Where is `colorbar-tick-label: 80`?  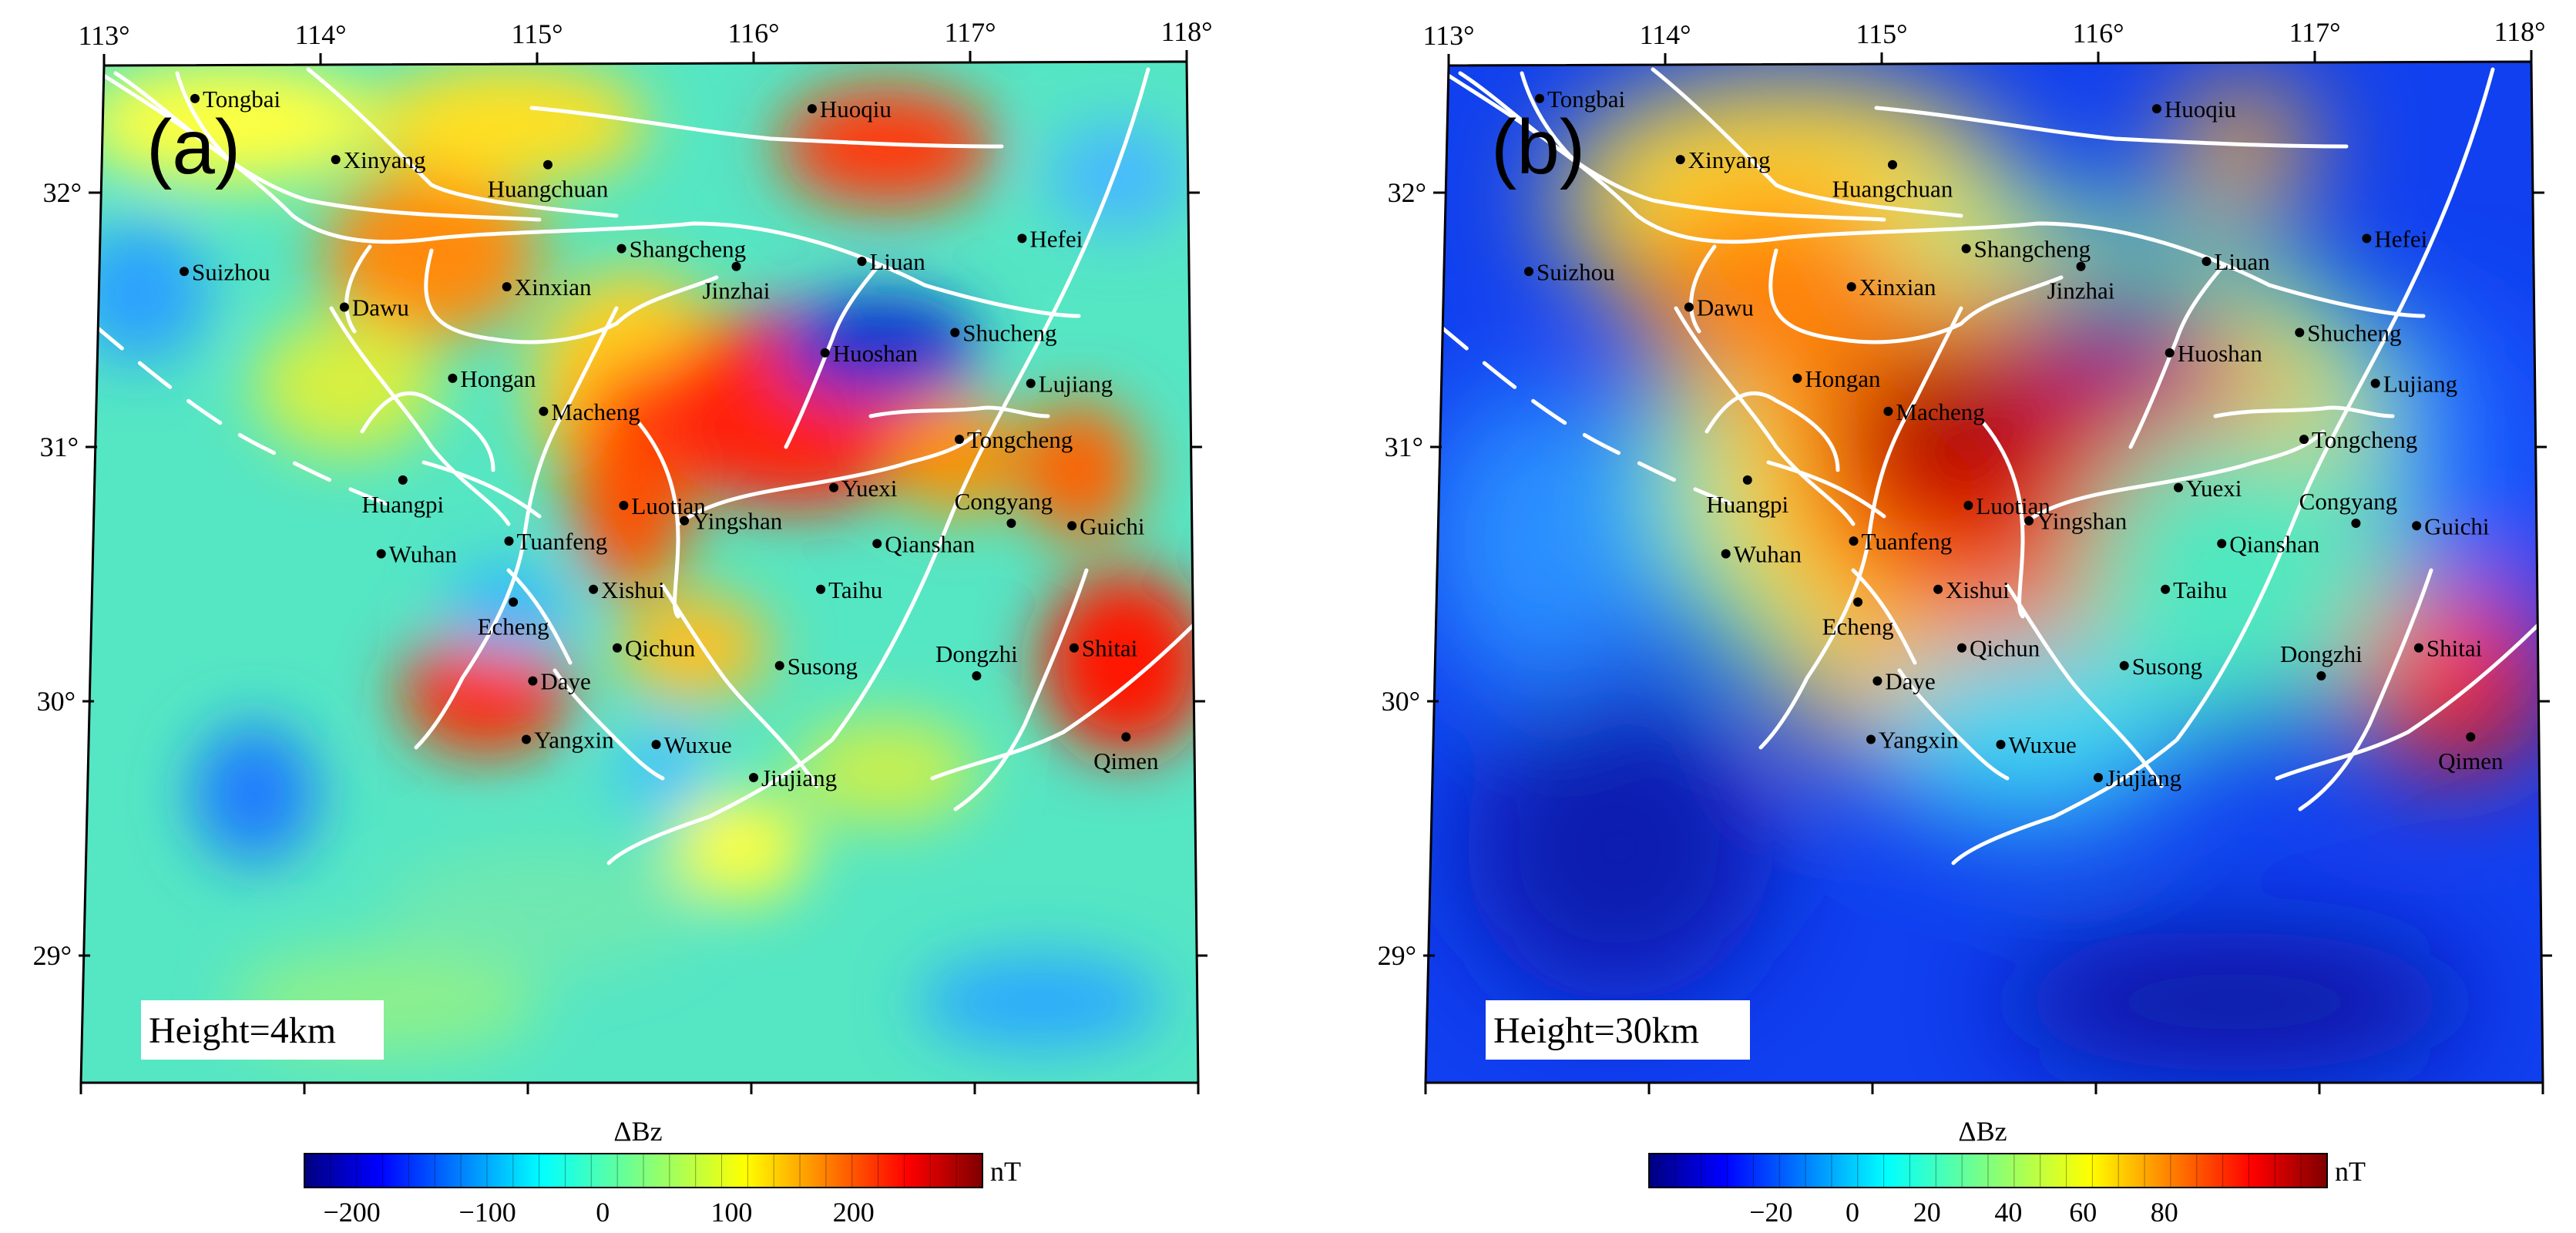 colorbar-tick-label: 80 is located at coordinates (2164, 1212).